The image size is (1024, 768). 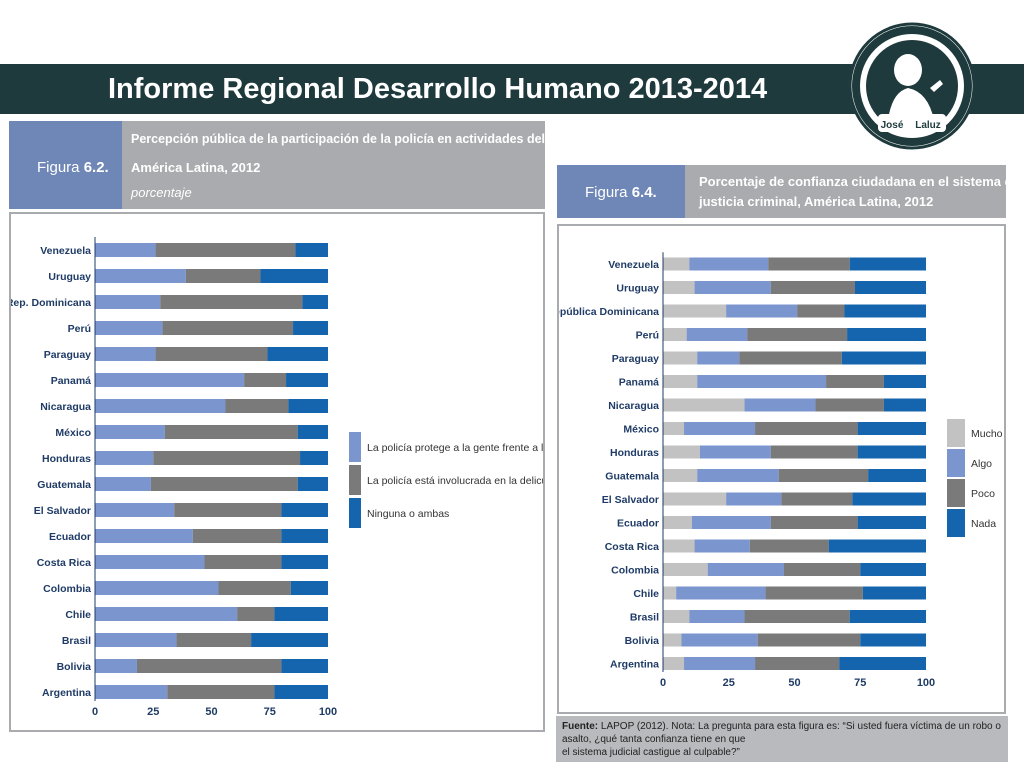 I want to click on figure-6-2-label: Figura 6.2., so click(x=65, y=165).